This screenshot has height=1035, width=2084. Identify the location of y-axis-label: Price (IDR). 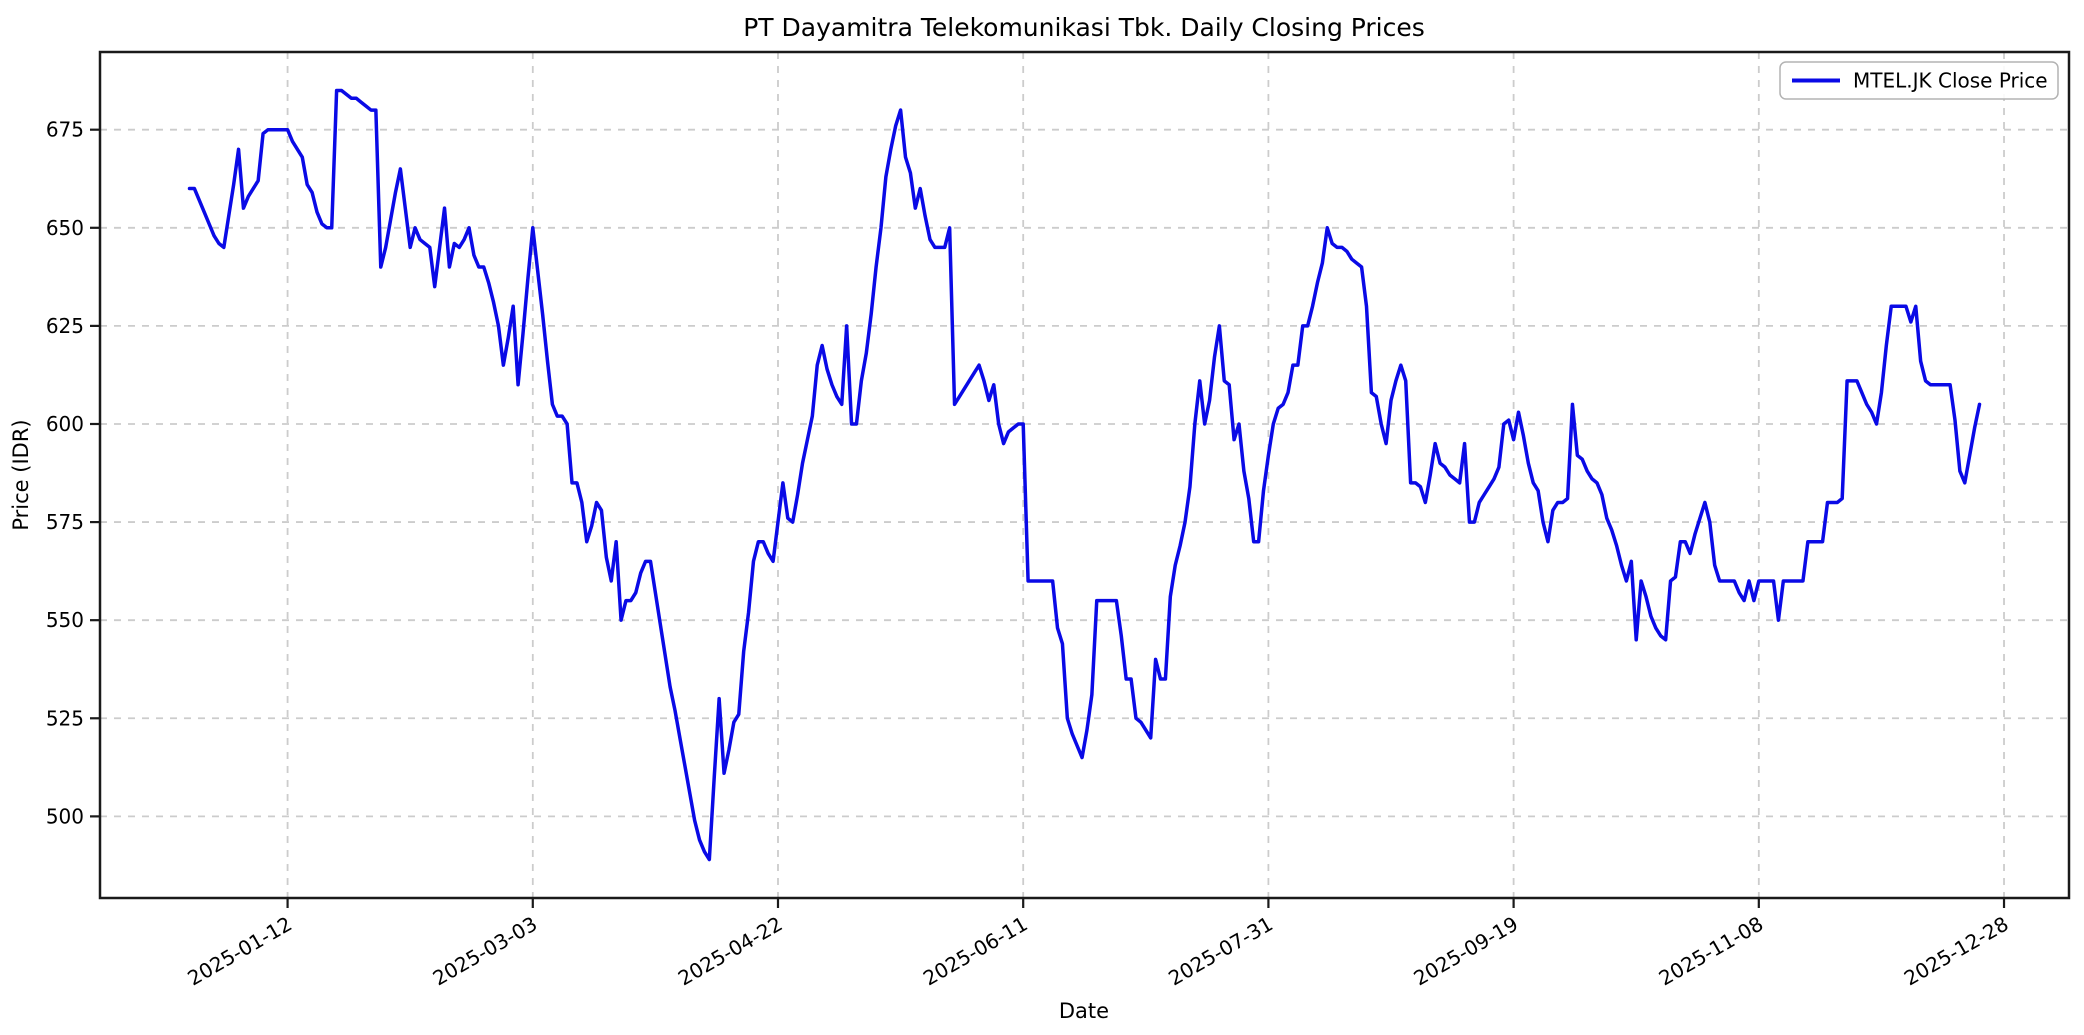
(21, 474).